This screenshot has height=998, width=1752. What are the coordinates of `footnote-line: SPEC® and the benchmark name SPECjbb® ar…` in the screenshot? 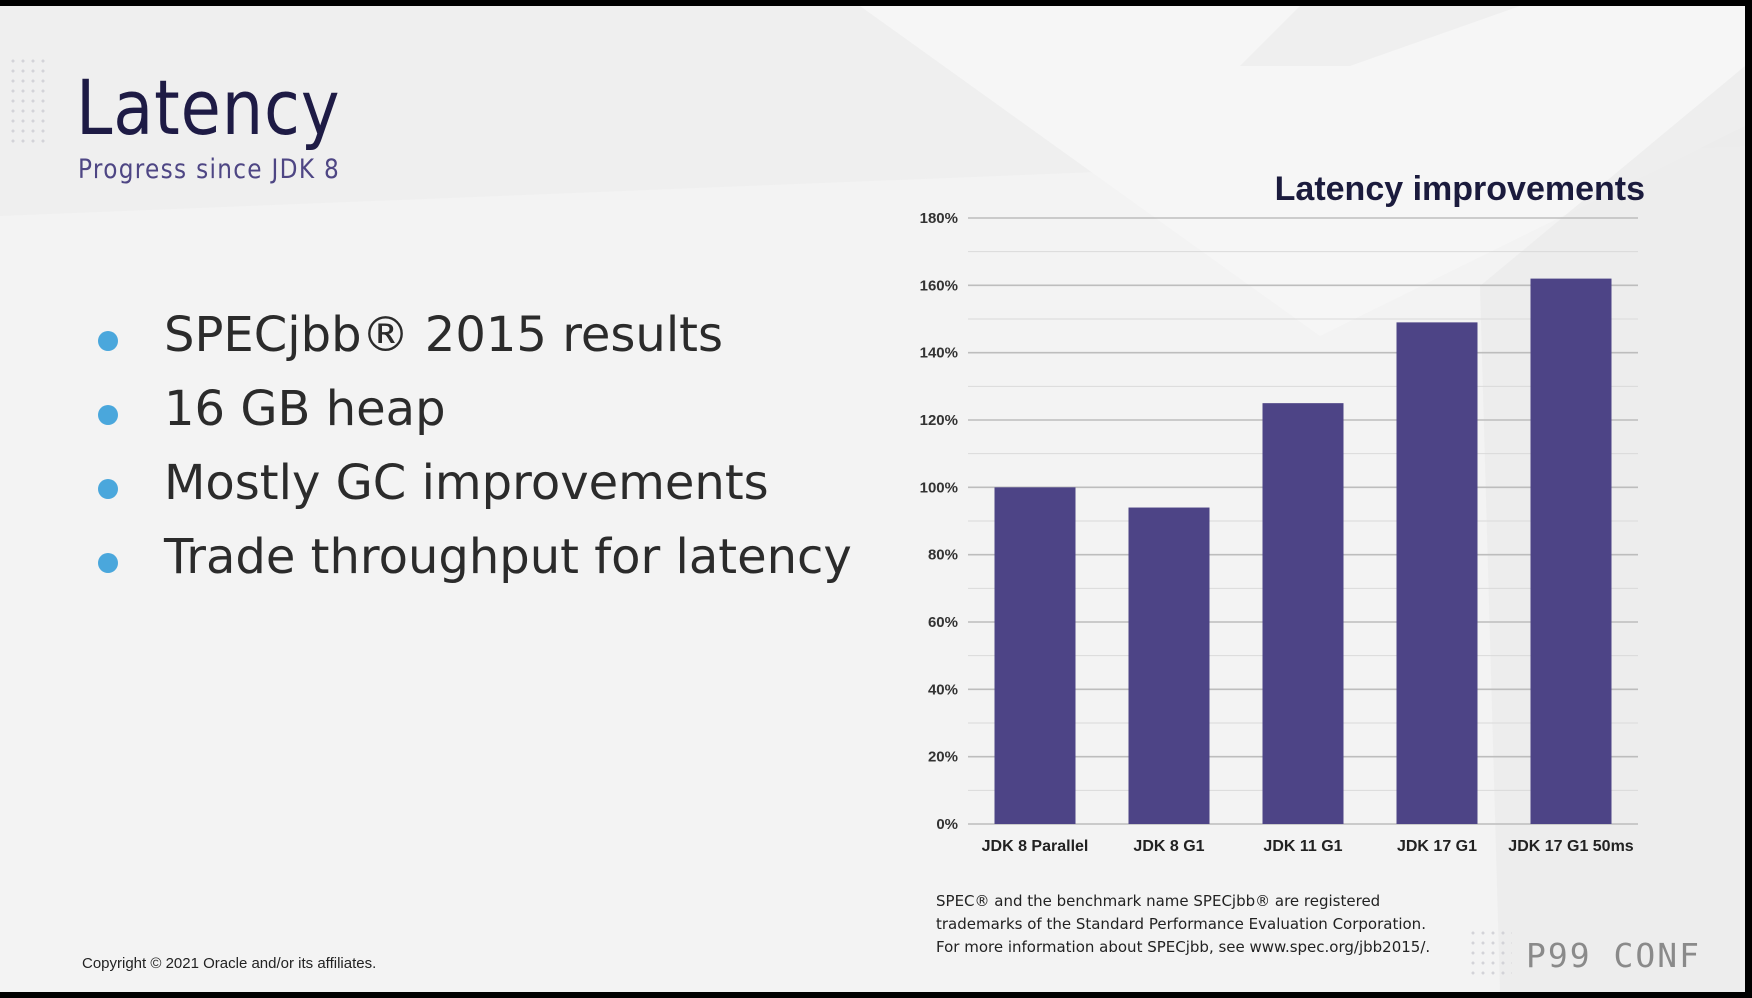 It's located at (1158, 901).